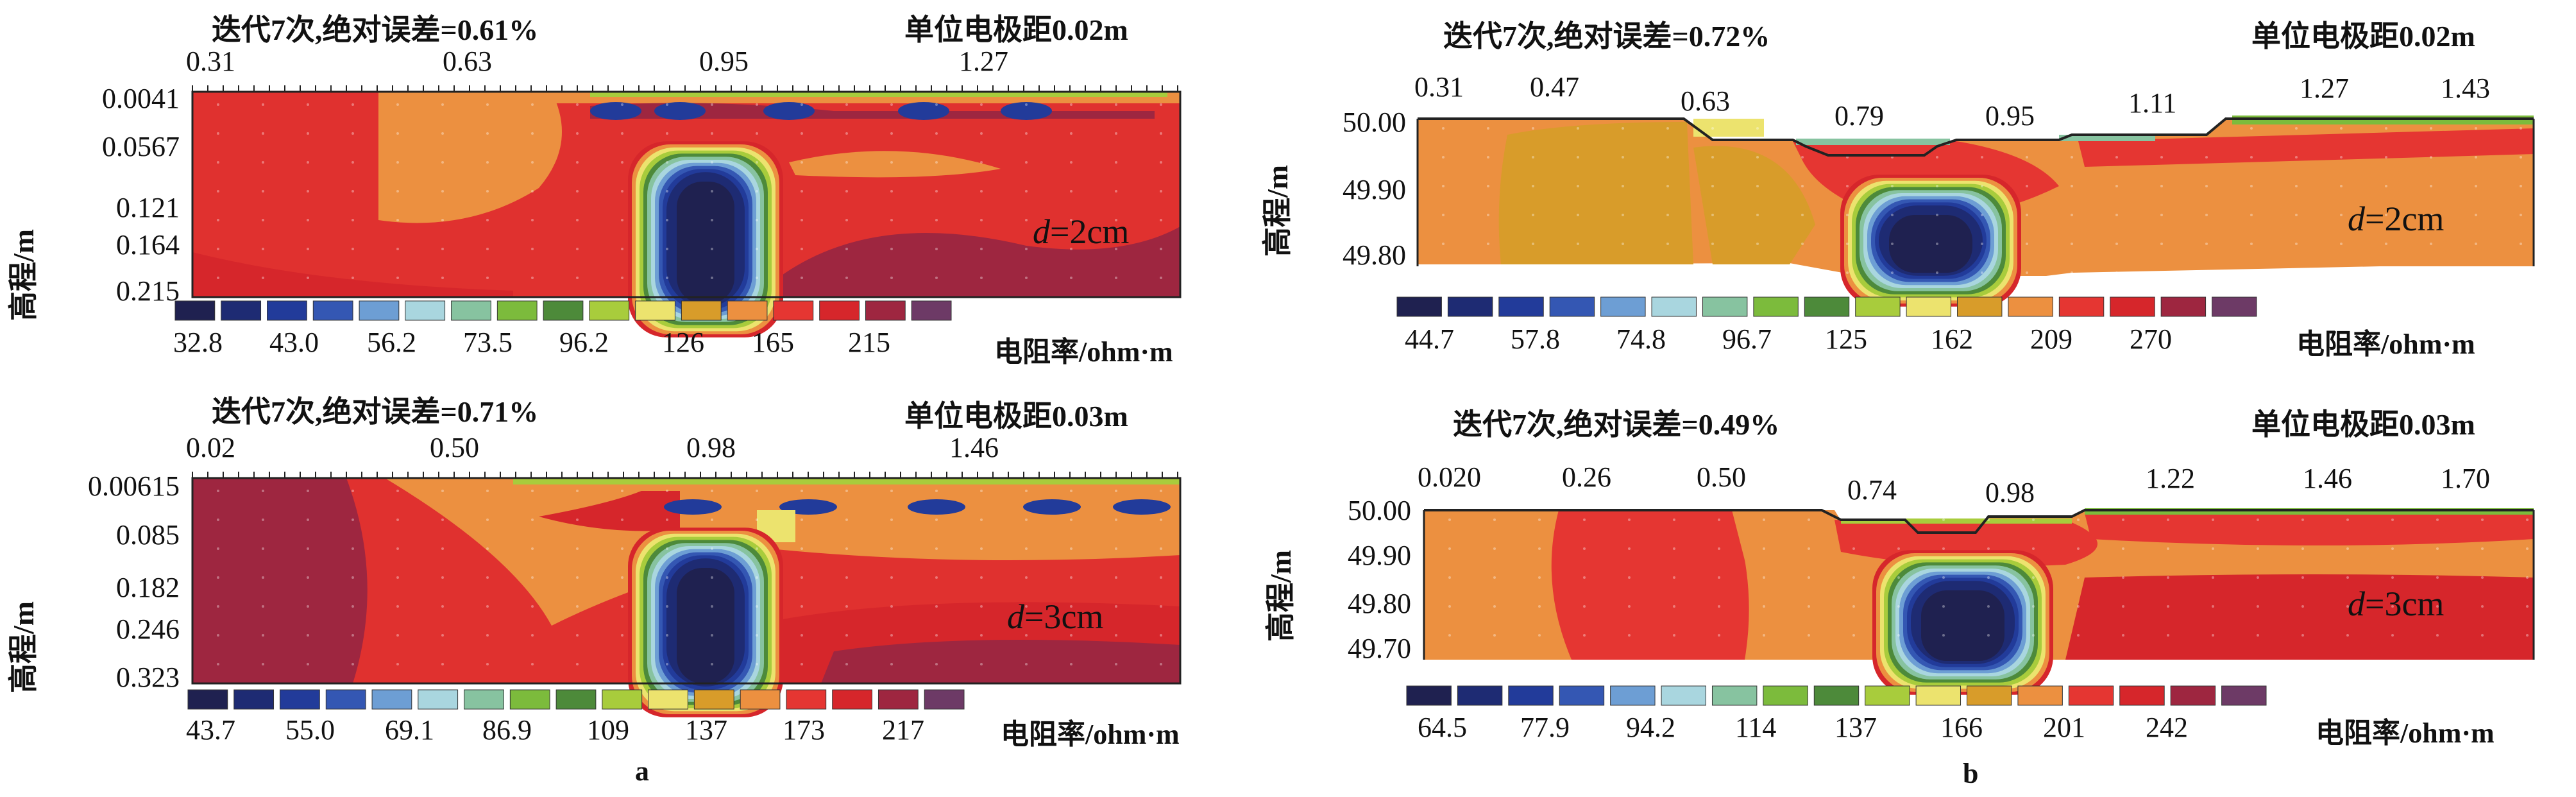 This screenshot has height=797, width=2576. Describe the element at coordinates (1015, 616) in the screenshot. I see `annotation-variable: d` at that location.